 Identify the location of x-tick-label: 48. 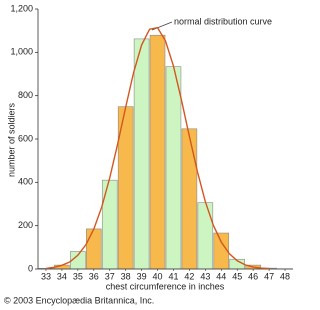
(285, 276).